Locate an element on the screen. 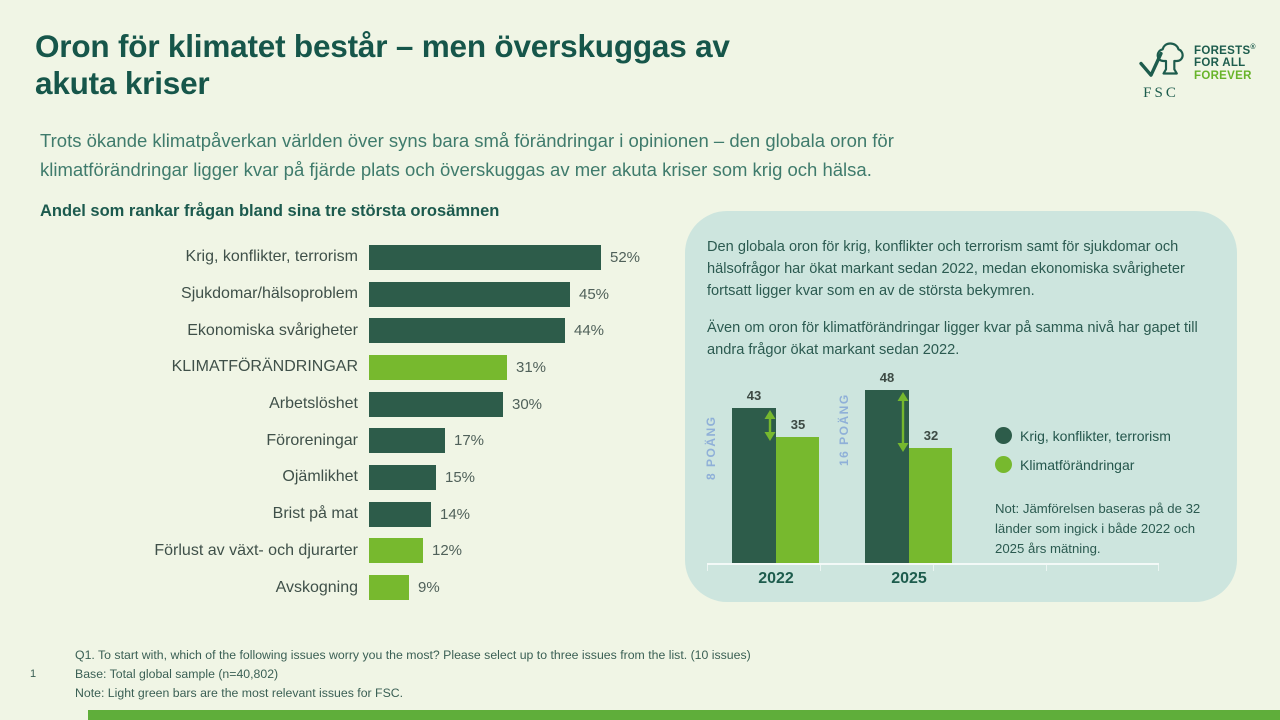 The width and height of the screenshot is (1280, 720). category-label: KLIMATFÖRÄNDRINGAR is located at coordinates (264, 367).